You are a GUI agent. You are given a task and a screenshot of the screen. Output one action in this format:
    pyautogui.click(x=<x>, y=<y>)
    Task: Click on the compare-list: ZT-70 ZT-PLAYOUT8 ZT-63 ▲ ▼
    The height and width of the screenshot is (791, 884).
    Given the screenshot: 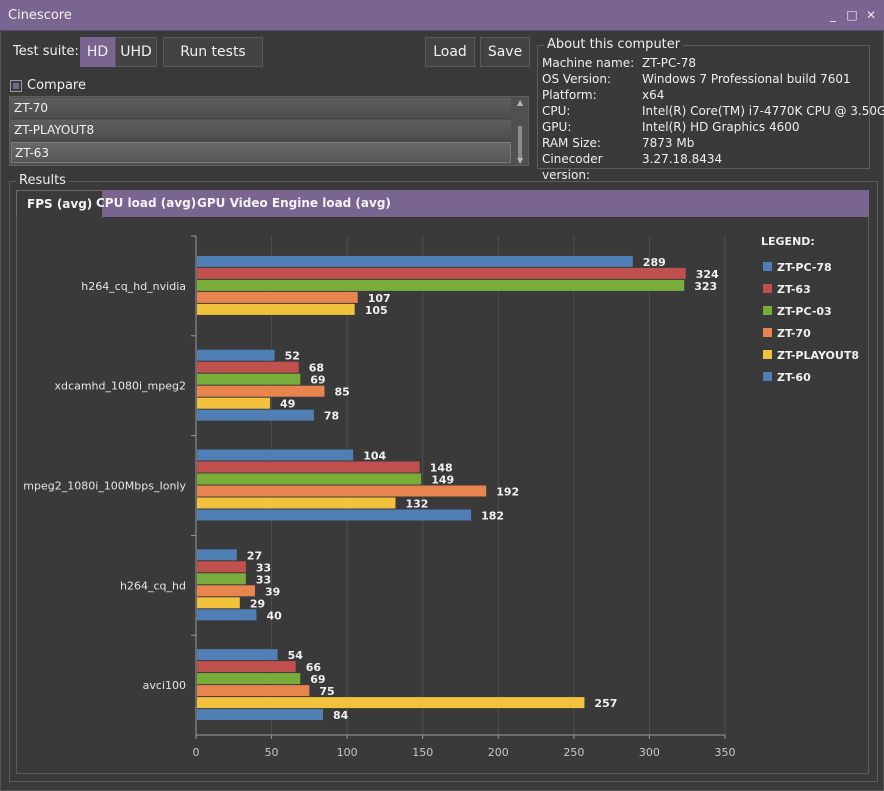 What is the action you would take?
    pyautogui.click(x=269, y=131)
    